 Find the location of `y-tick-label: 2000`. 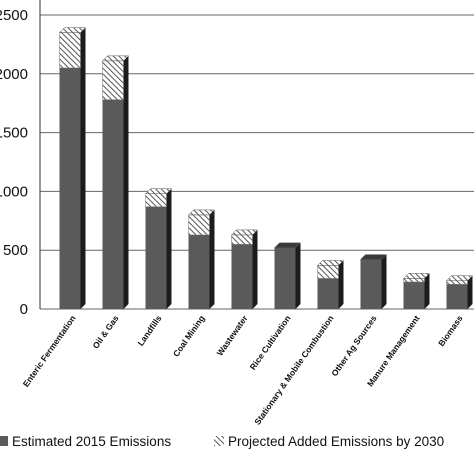

y-tick-label: 2000 is located at coordinates (14, 74).